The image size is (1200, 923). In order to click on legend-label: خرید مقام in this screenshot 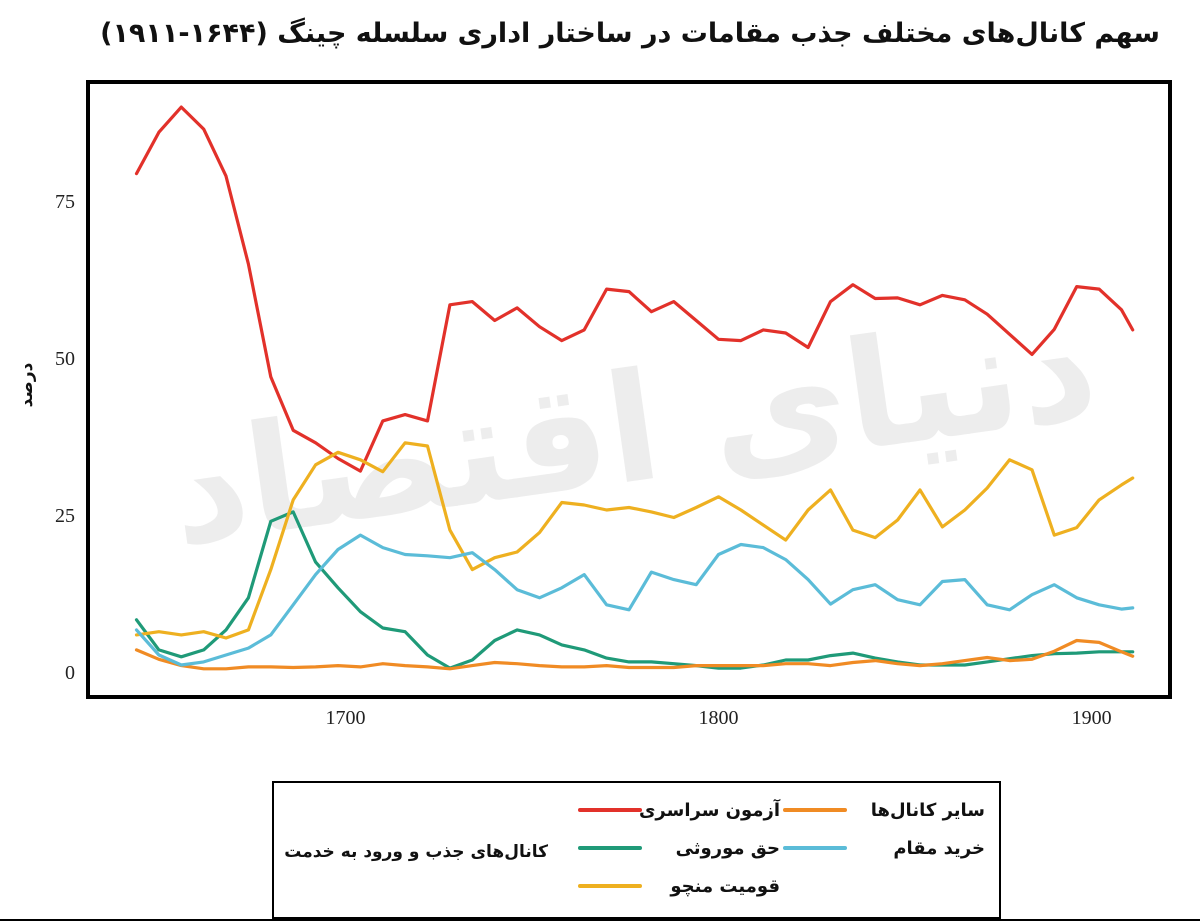, I will do `click(939, 848)`.